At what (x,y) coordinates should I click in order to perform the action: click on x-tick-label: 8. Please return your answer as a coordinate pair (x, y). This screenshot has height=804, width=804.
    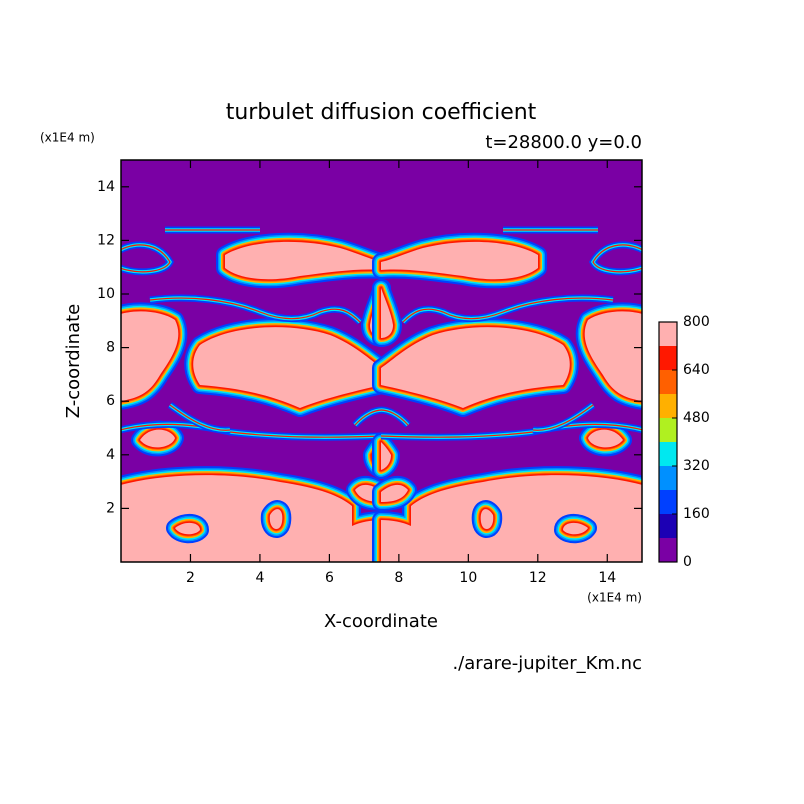
    Looking at the image, I should click on (398, 578).